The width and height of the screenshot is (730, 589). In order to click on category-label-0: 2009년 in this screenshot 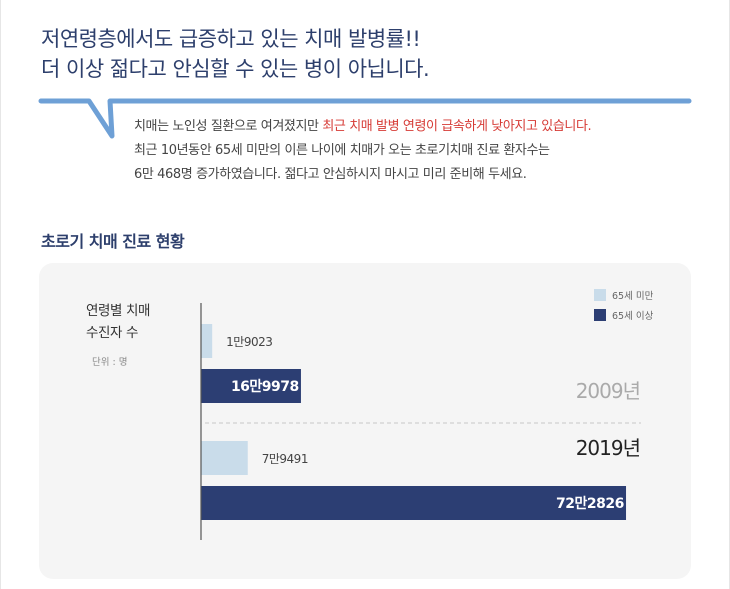, I will do `click(608, 391)`.